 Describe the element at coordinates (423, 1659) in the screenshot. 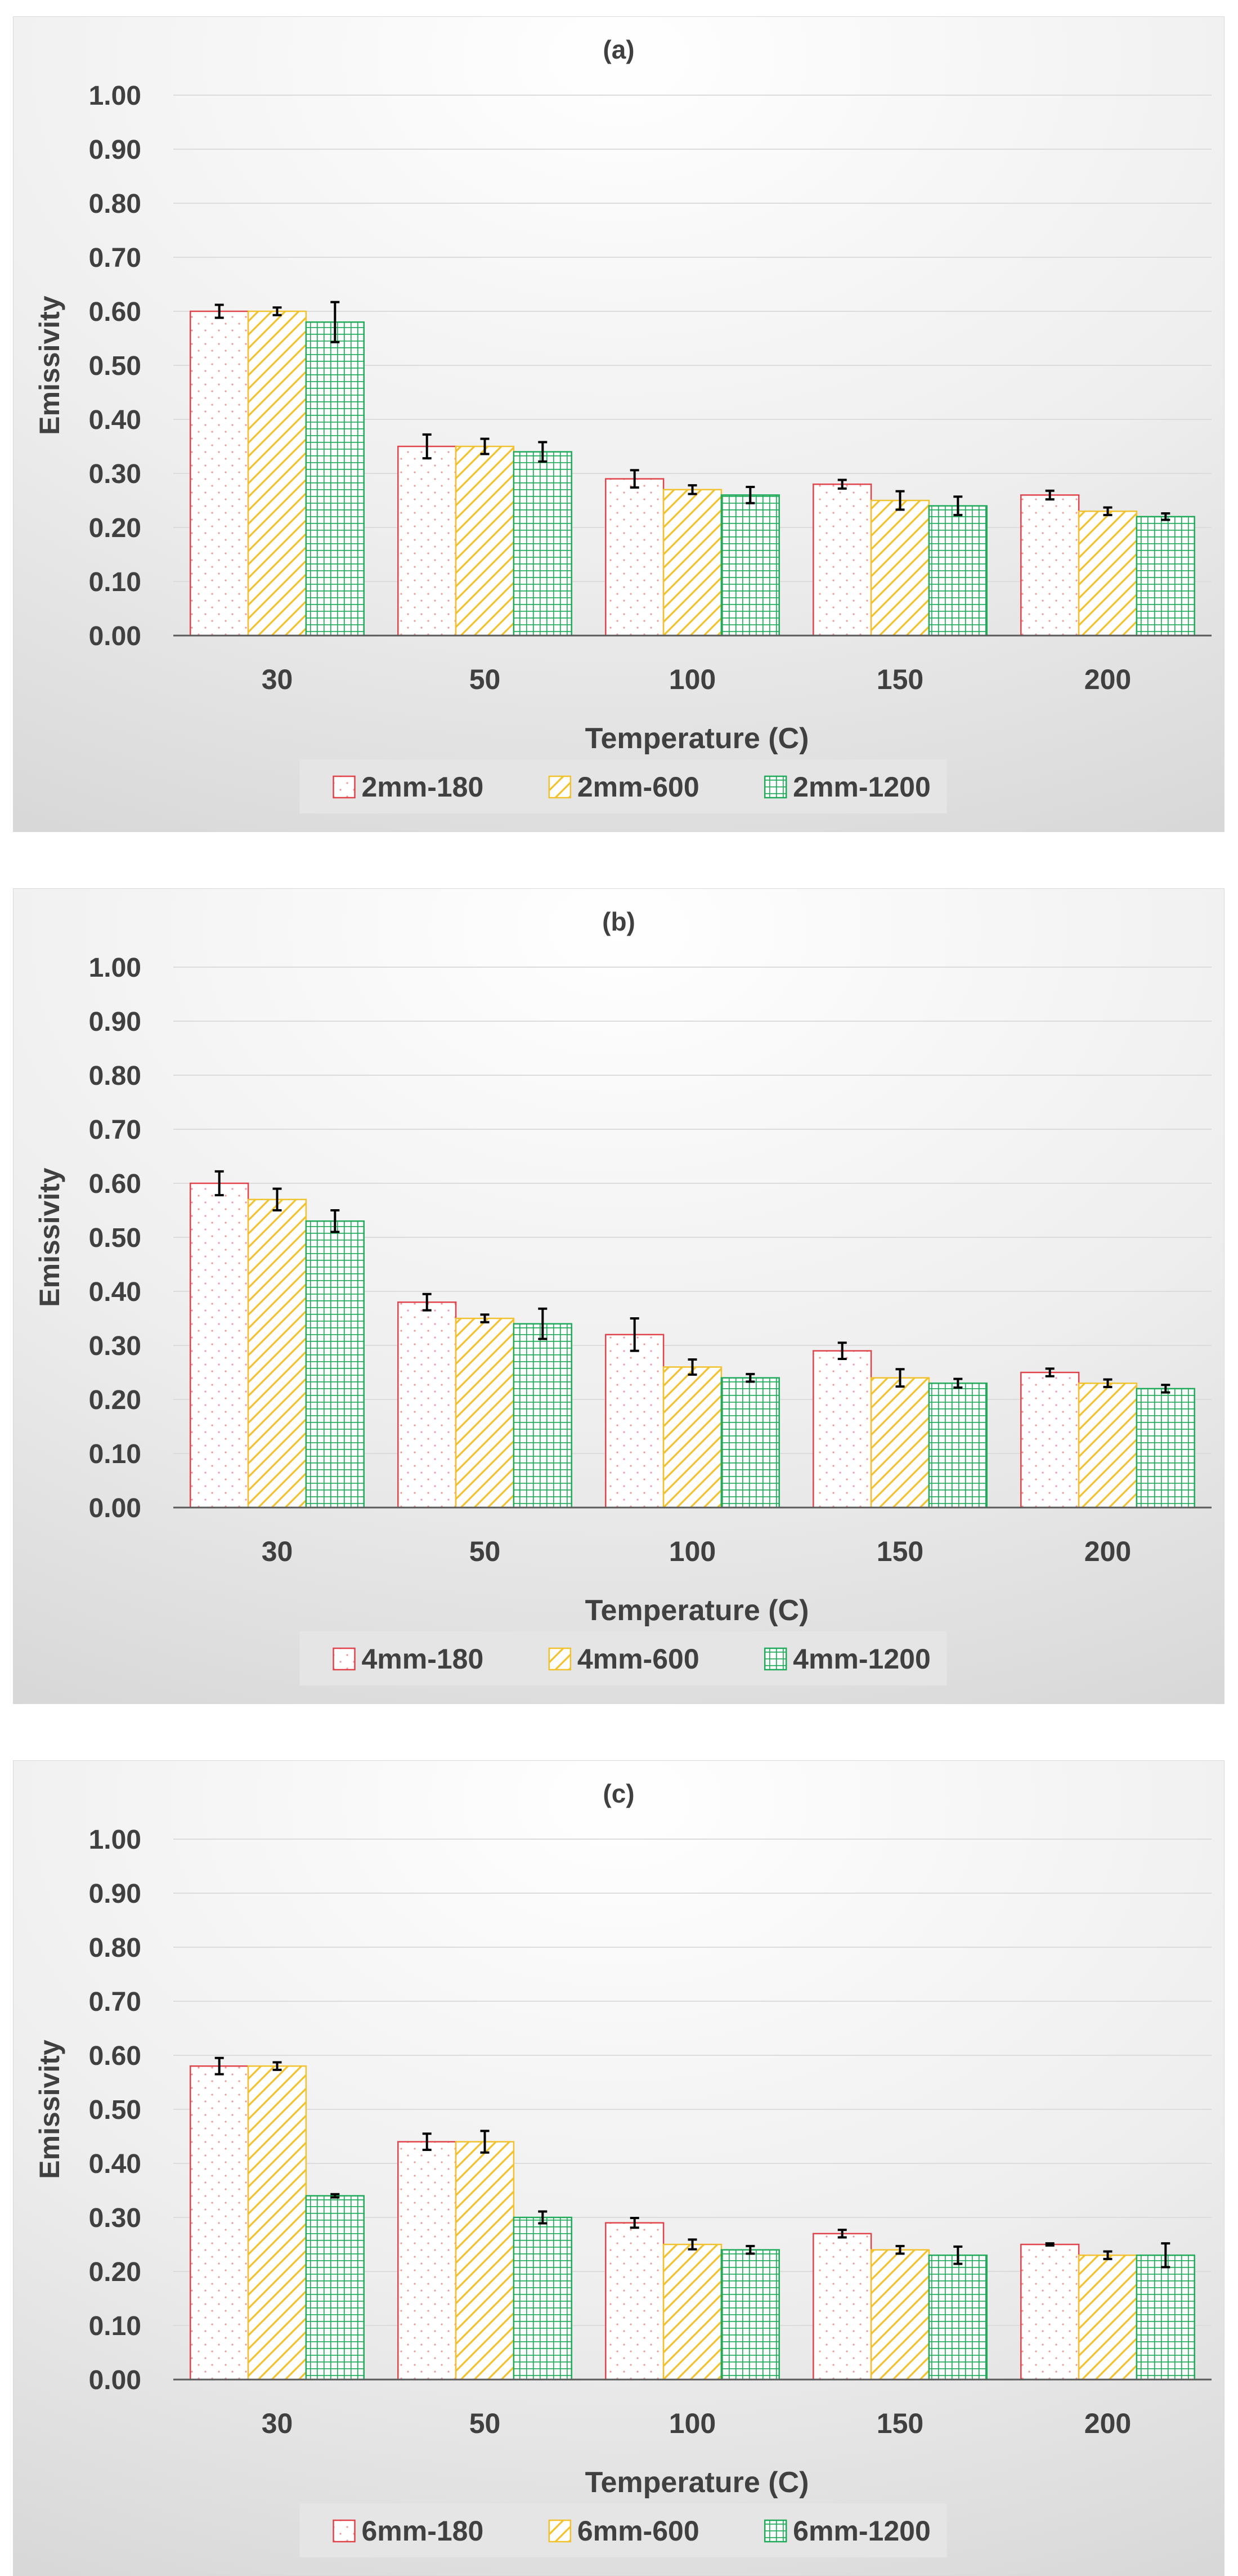

I see `legend-label: 4mm-180` at that location.